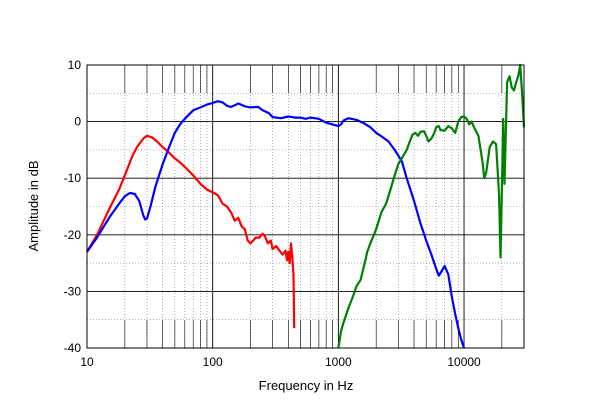 Image resolution: width=600 pixels, height=413 pixels. I want to click on x-tick-label: 100, so click(213, 362).